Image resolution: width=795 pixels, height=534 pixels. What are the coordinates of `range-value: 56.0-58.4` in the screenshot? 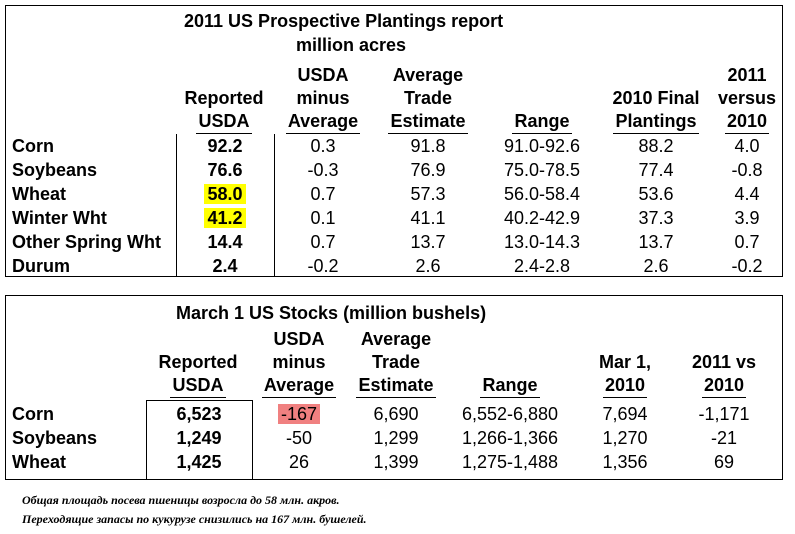 It's located at (542, 194).